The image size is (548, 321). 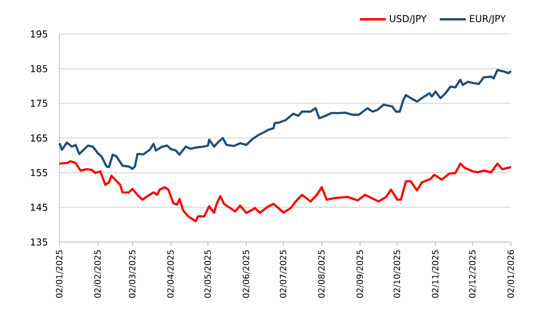 I want to click on y-tick-label: 145, so click(x=39, y=207).